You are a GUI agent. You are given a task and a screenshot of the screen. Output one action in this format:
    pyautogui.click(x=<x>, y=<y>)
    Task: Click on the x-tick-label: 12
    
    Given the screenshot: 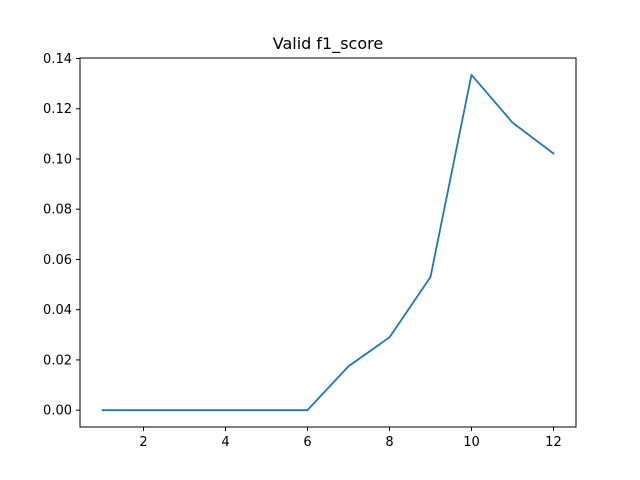 What is the action you would take?
    pyautogui.click(x=553, y=442)
    